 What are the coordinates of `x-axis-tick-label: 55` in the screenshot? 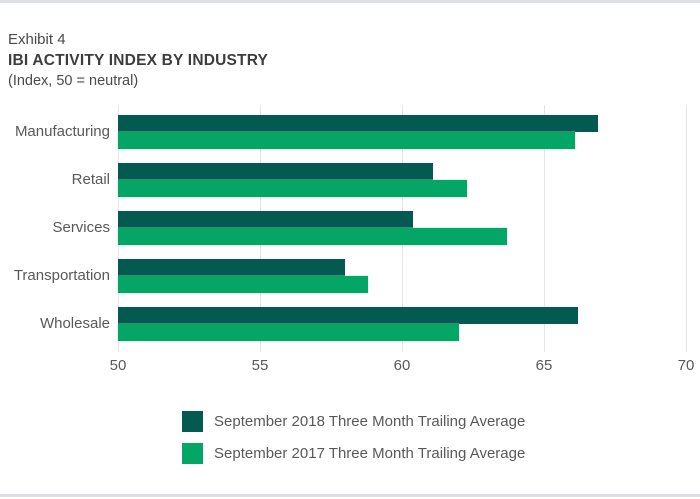 It's located at (260, 365).